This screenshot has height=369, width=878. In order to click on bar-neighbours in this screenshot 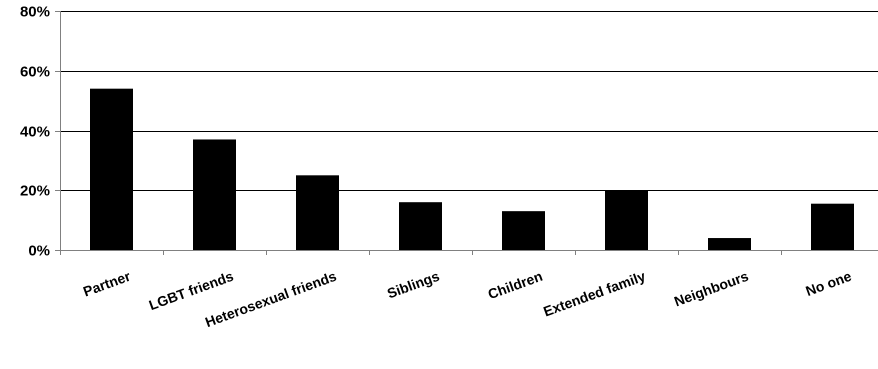, I will do `click(729, 244)`.